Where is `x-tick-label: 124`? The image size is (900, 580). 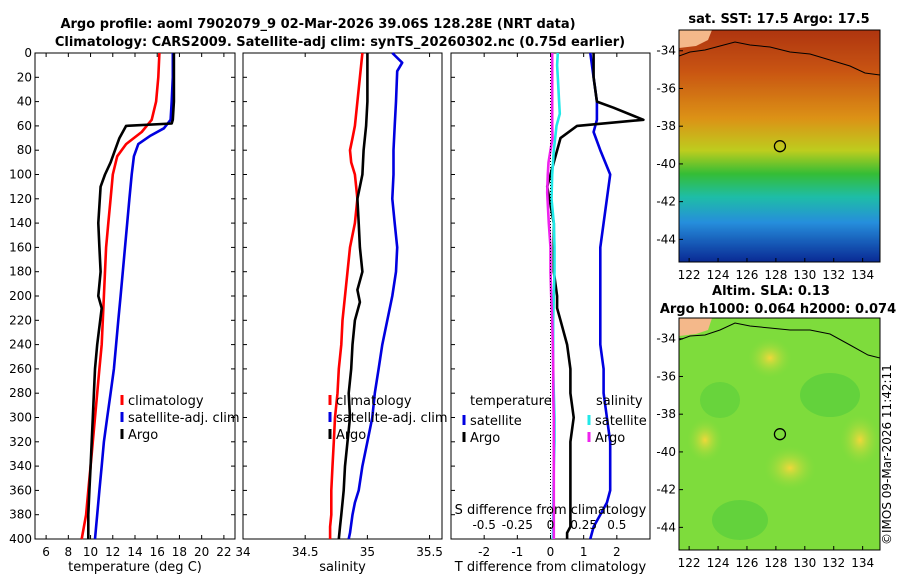 x-tick-label: 124 is located at coordinates (718, 563).